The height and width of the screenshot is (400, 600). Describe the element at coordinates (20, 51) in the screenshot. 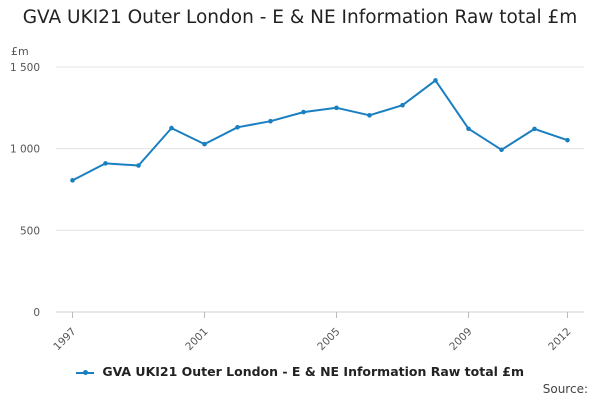

I see `y-axis-unit-label: £m` at that location.